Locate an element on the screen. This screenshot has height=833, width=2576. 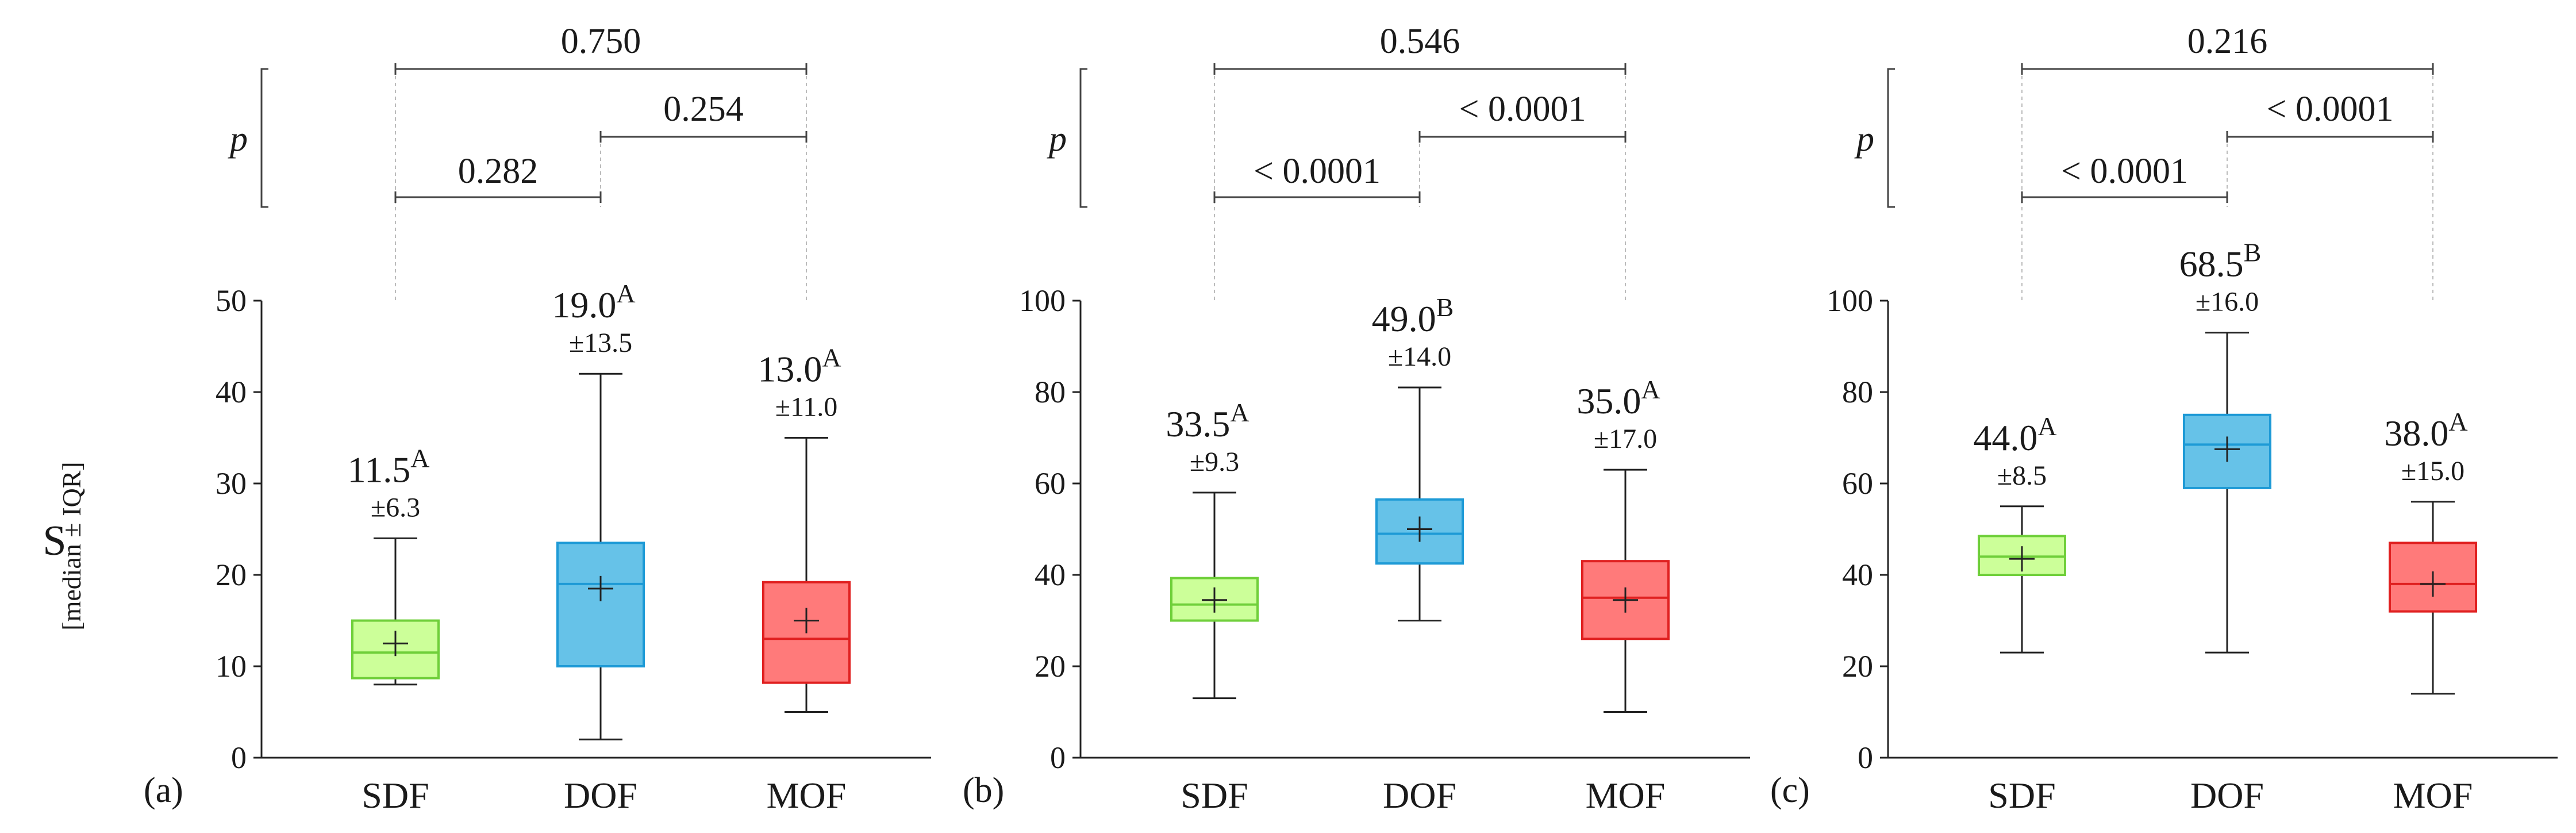
panel-label: (b) is located at coordinates (983, 790).